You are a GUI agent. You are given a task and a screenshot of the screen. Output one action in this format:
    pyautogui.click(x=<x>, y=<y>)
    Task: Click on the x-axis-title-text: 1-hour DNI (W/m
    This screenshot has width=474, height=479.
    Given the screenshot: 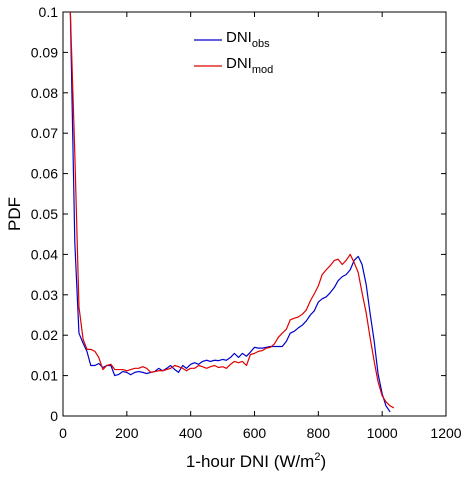 What is the action you would take?
    pyautogui.click(x=250, y=461)
    